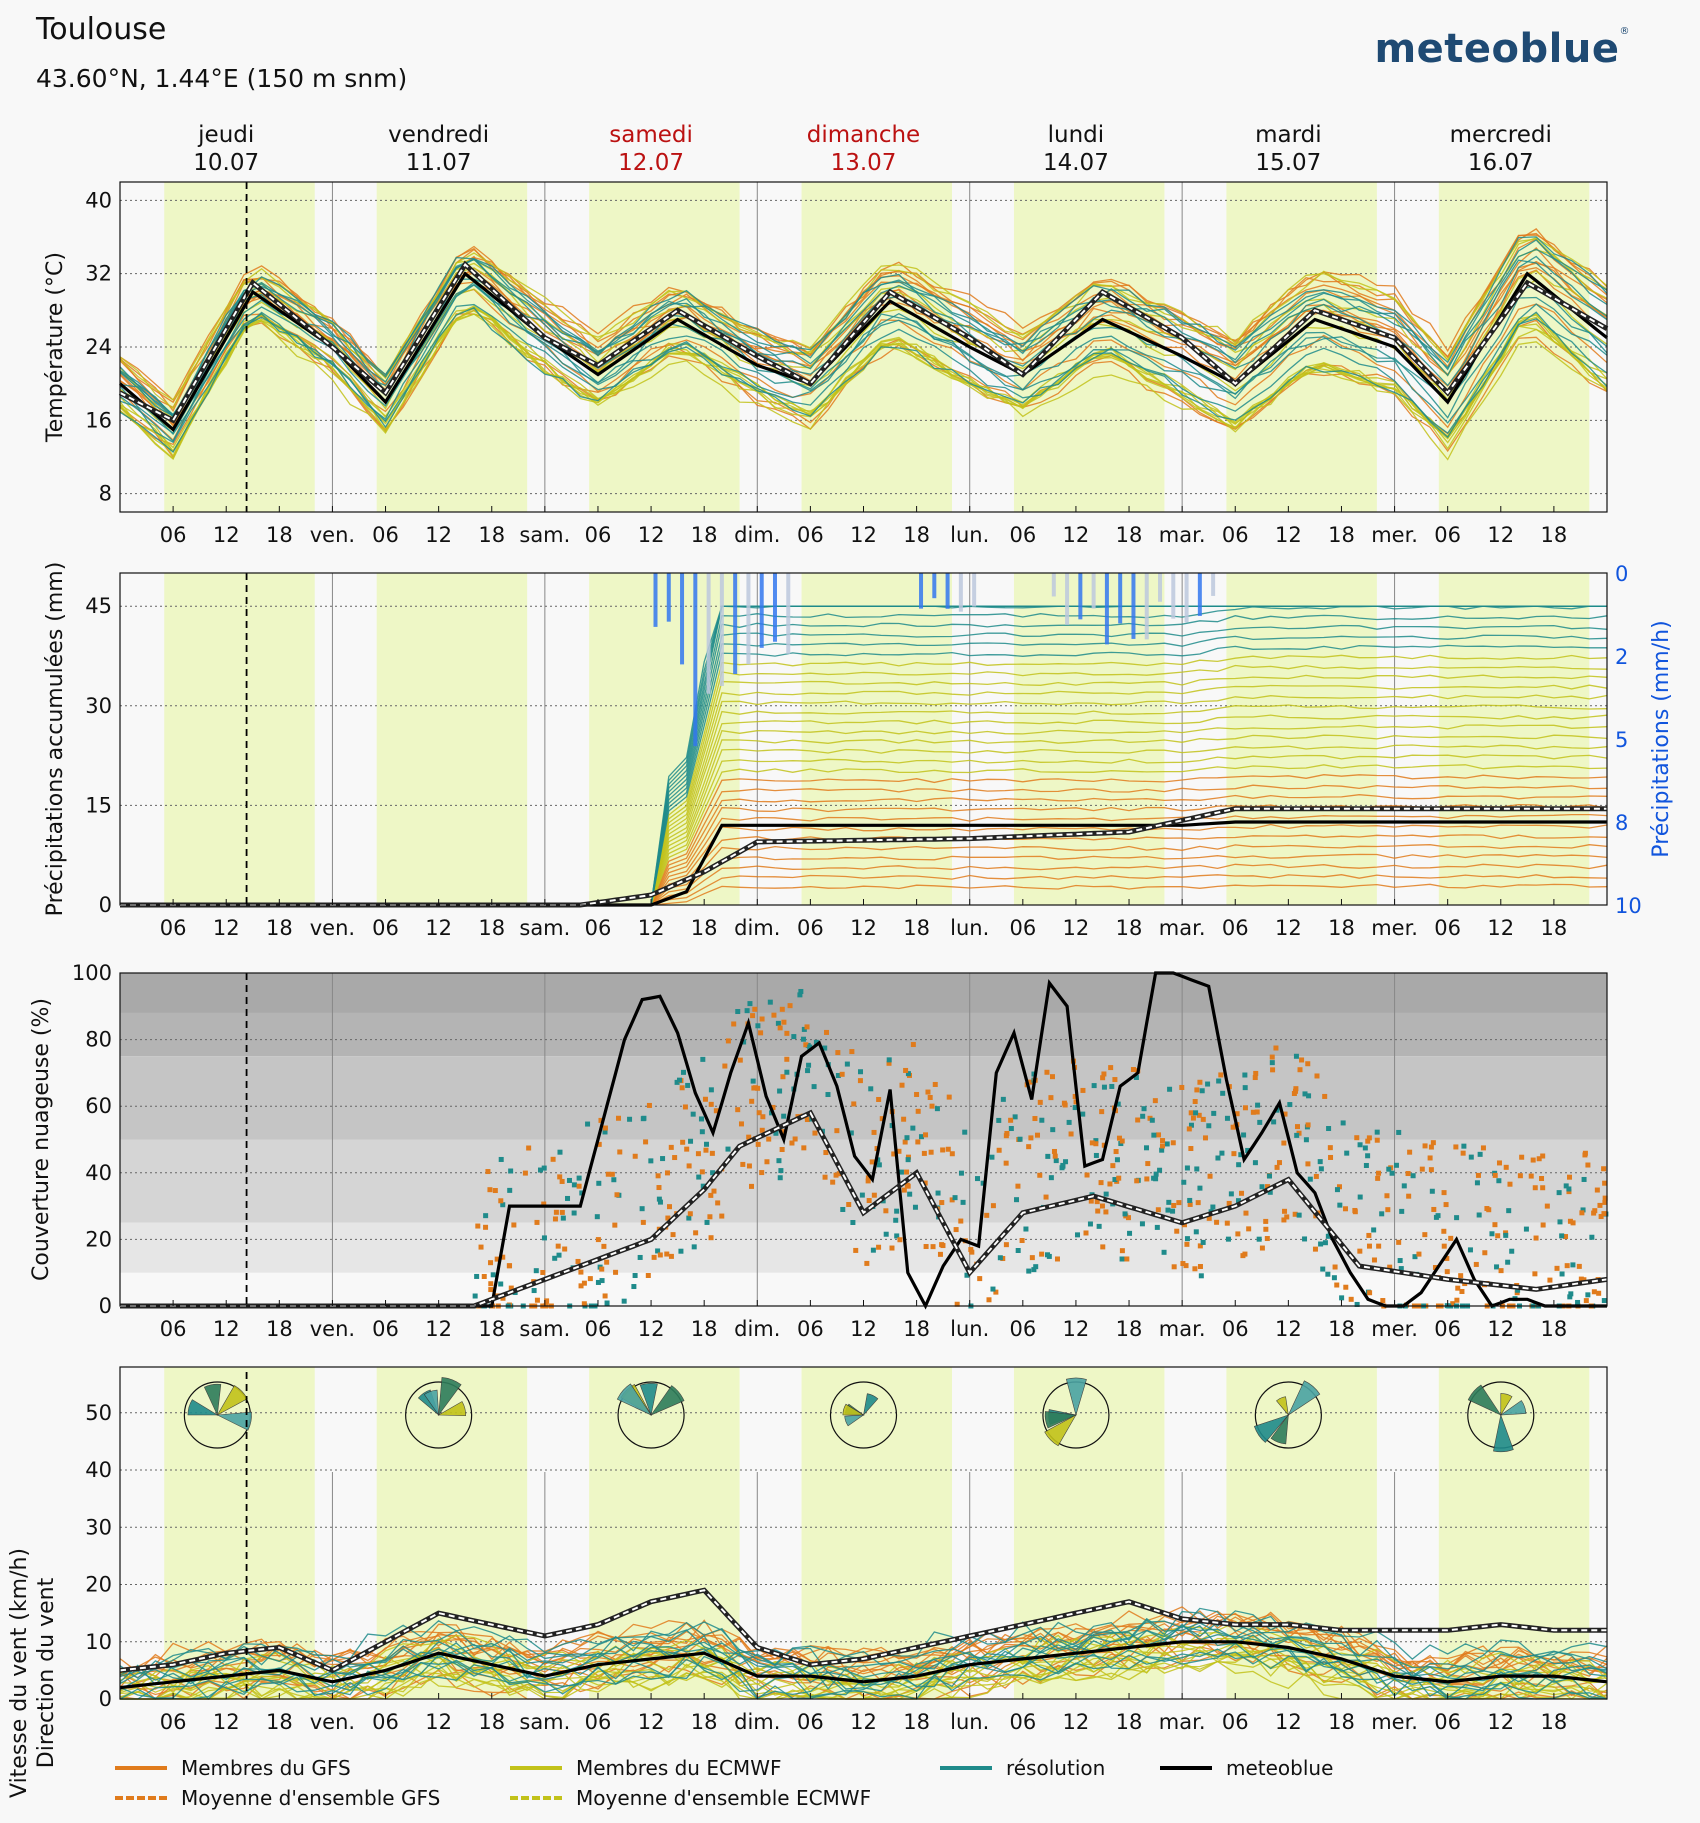 The image size is (1700, 1823). What do you see at coordinates (863, 856) in the screenshot?
I see `ensemble-mean-line` at bounding box center [863, 856].